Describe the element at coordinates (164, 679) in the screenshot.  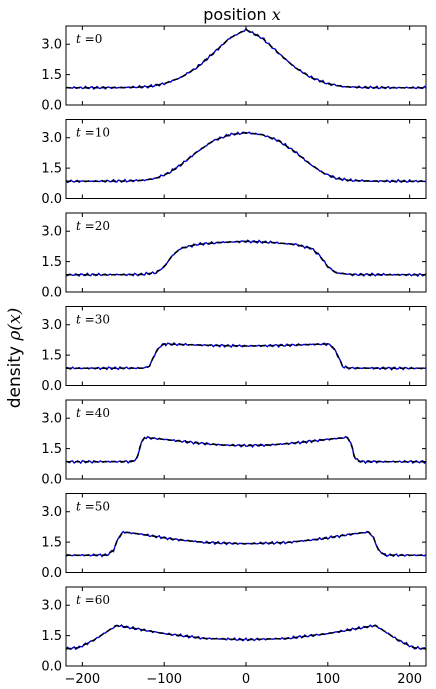
I see `x-tick-label: −100` at that location.